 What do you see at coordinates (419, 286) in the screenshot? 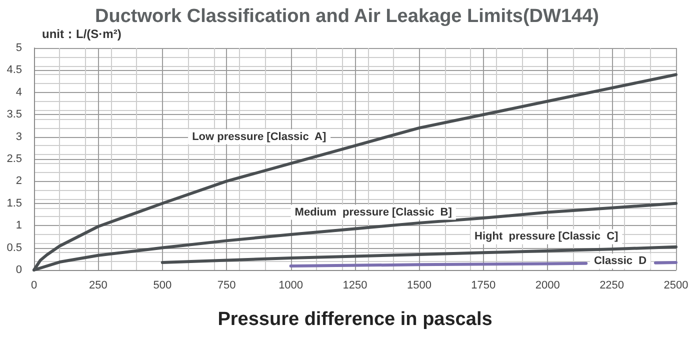
I see `x-tick-label: 1500` at bounding box center [419, 286].